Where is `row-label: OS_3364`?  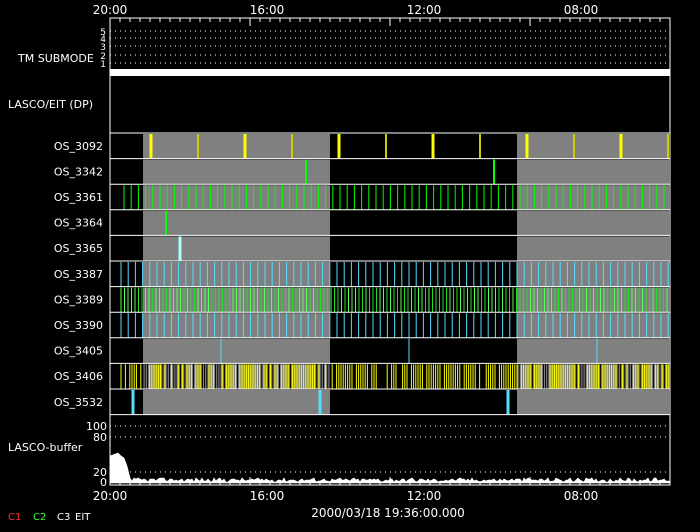 row-label: OS_3364 is located at coordinates (78, 223).